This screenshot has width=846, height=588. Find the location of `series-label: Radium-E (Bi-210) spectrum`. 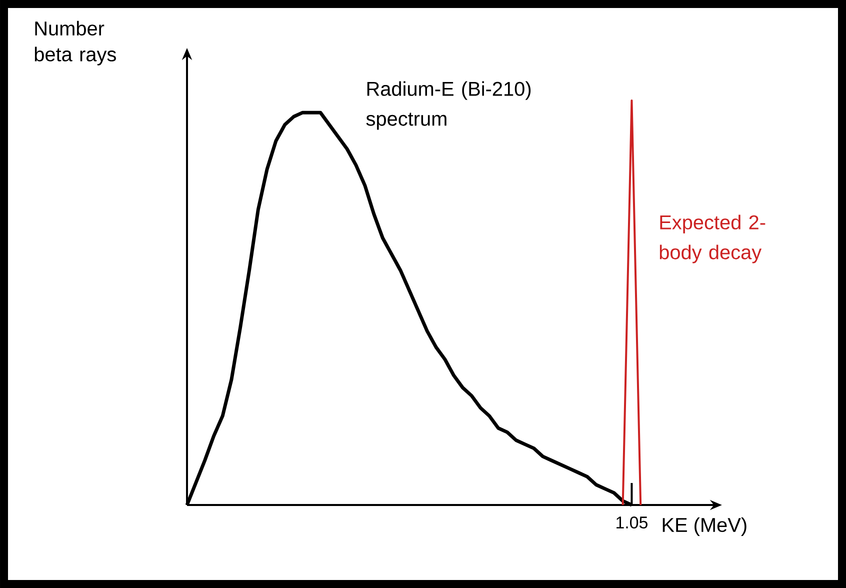

series-label: Radium-E (Bi-210) spectrum is located at coordinates (448, 105).